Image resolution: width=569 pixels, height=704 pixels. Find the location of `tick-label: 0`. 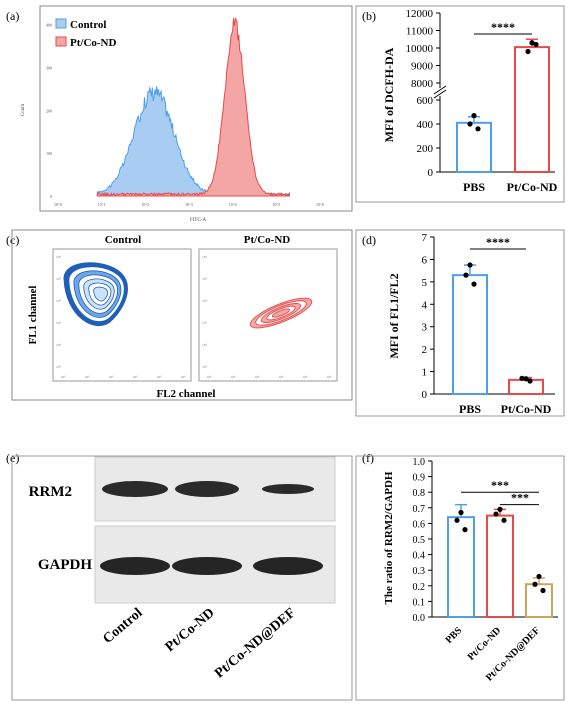

tick-label: 0 is located at coordinates (425, 395).